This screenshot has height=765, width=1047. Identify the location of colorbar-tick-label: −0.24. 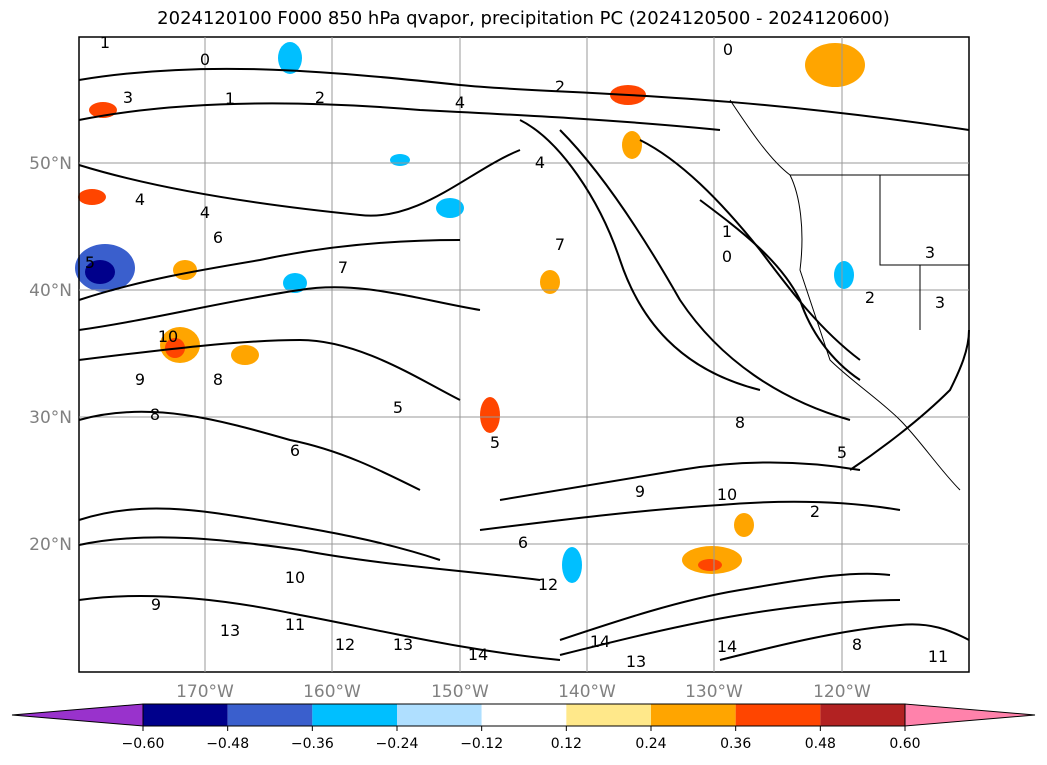
(397, 744).